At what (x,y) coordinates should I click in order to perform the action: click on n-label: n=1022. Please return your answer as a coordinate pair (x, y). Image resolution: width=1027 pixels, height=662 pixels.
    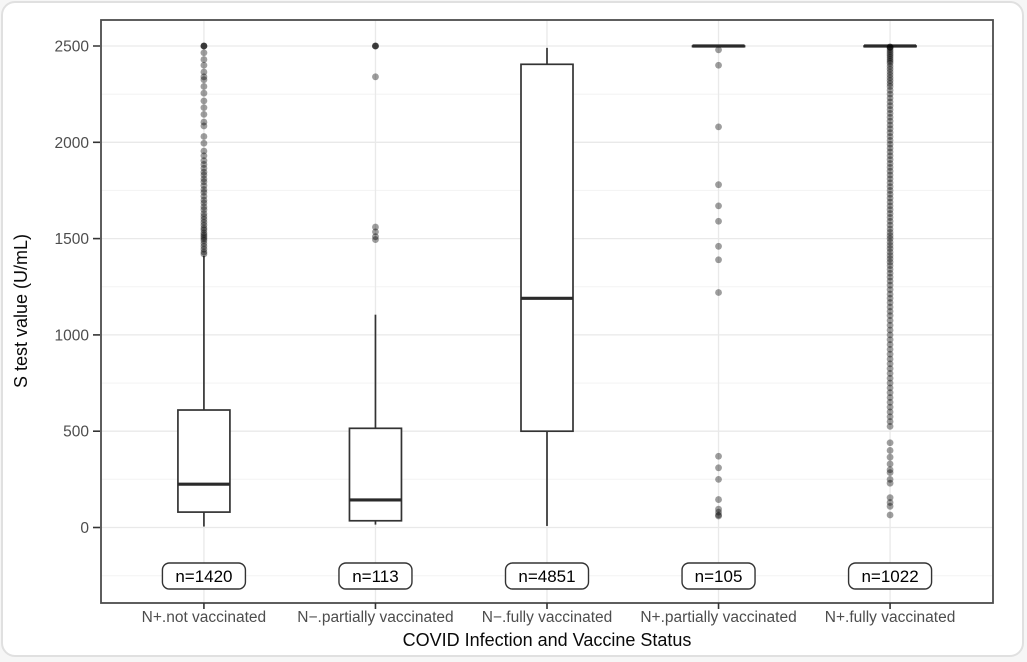
    Looking at the image, I should click on (889, 576).